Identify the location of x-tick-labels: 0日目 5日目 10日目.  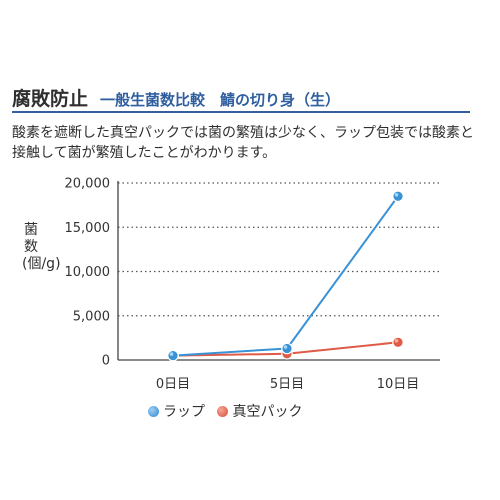
(287, 384).